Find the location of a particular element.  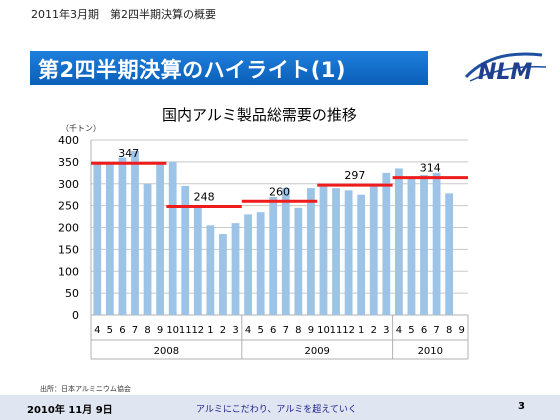

average-label: 314 is located at coordinates (430, 168).